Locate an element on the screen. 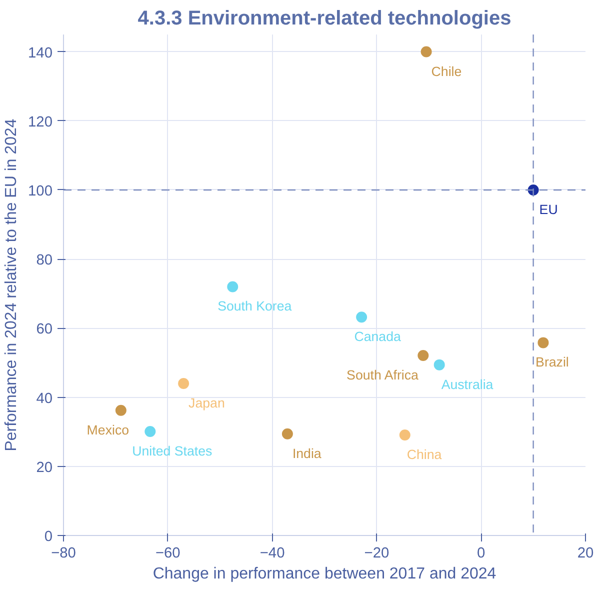 This screenshot has height=589, width=611. y-axis-title: Performance in 2024 relative to the EU in 2024 is located at coordinates (11, 285).